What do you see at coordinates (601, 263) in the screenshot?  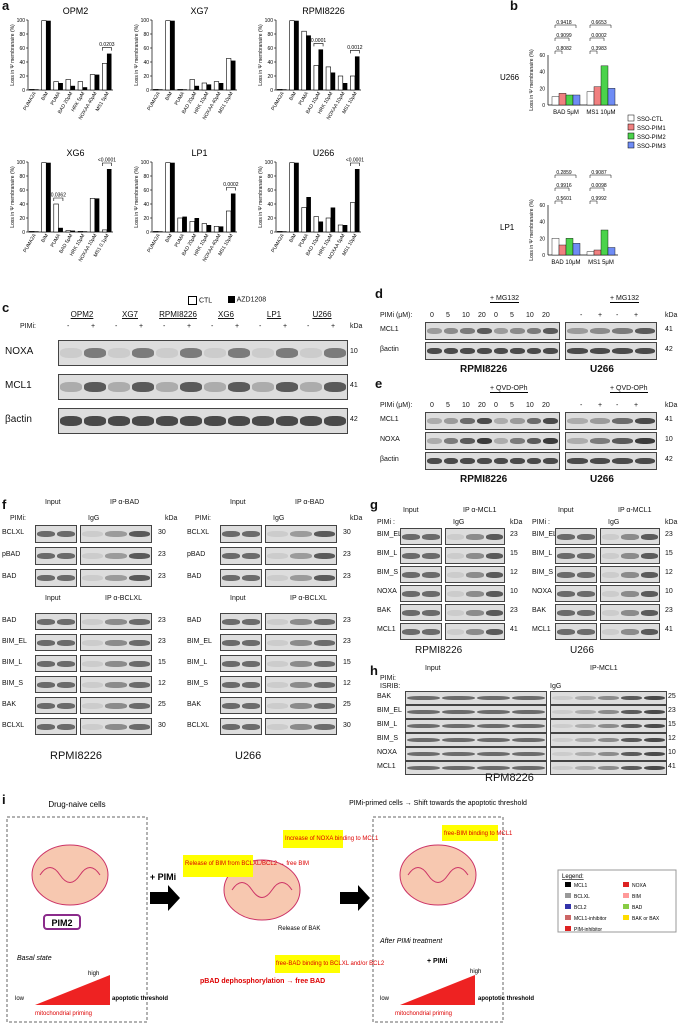 I see `x-tick-label: MS1 5μM` at bounding box center [601, 263].